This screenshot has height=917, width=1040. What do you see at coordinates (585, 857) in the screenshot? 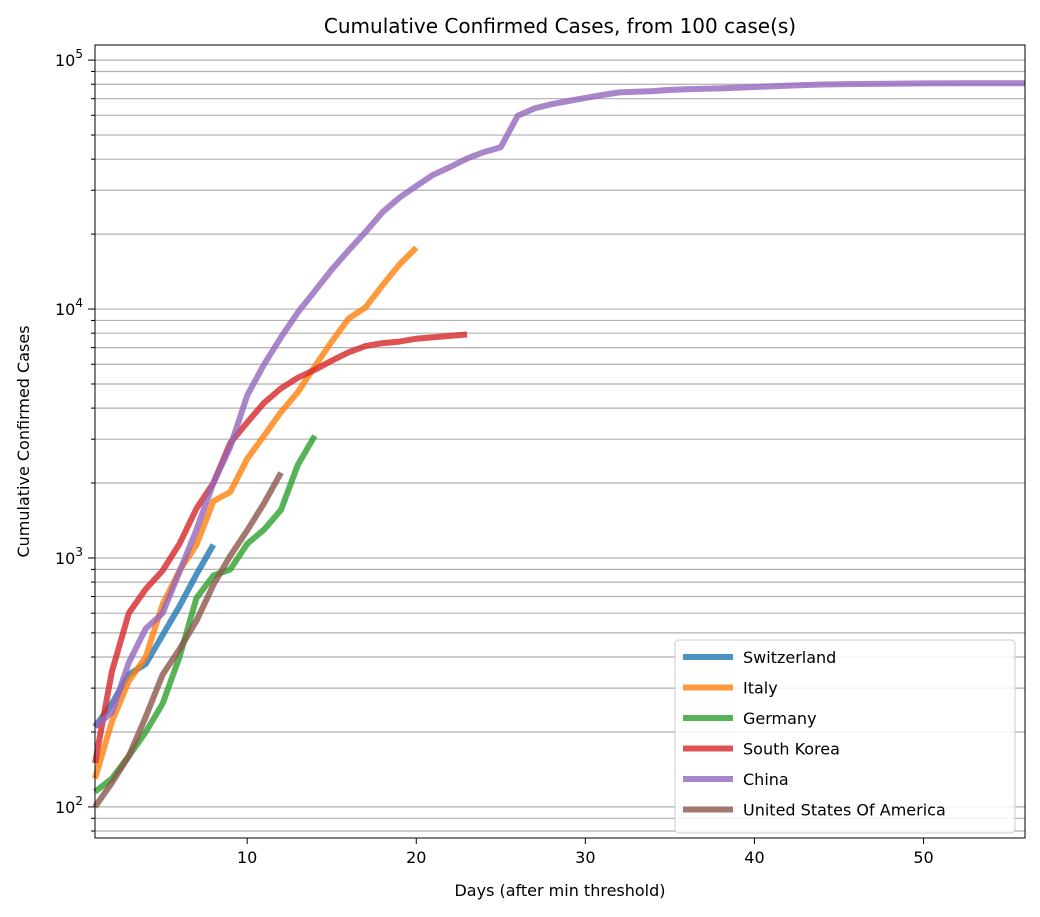
I see `x-tick-label: 30` at bounding box center [585, 857].